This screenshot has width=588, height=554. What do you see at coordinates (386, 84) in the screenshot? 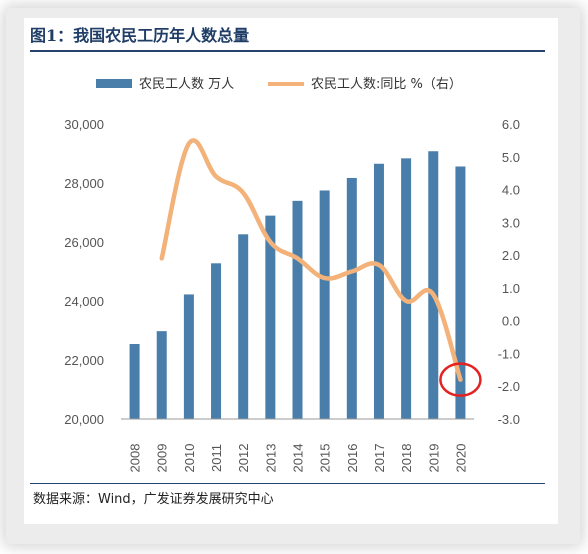
I see `legend-line-label: 农民工人数:同比 %（右）` at bounding box center [386, 84].